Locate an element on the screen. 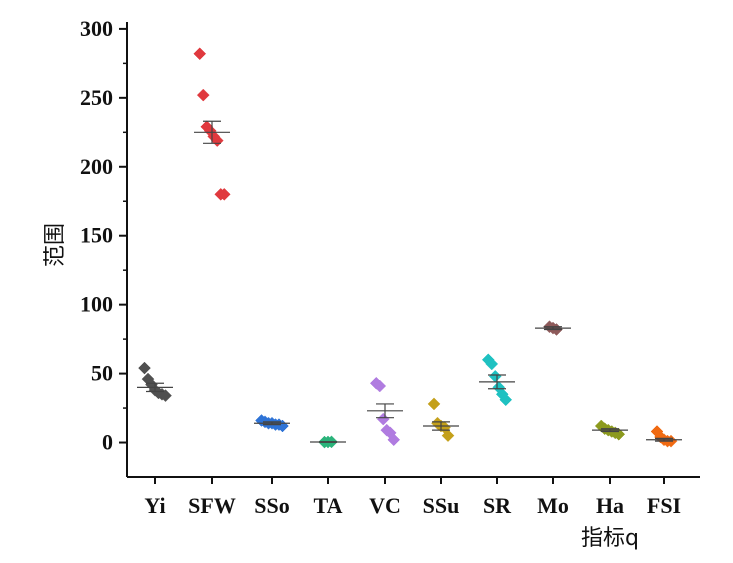  x-tick-label: VC is located at coordinates (385, 505).